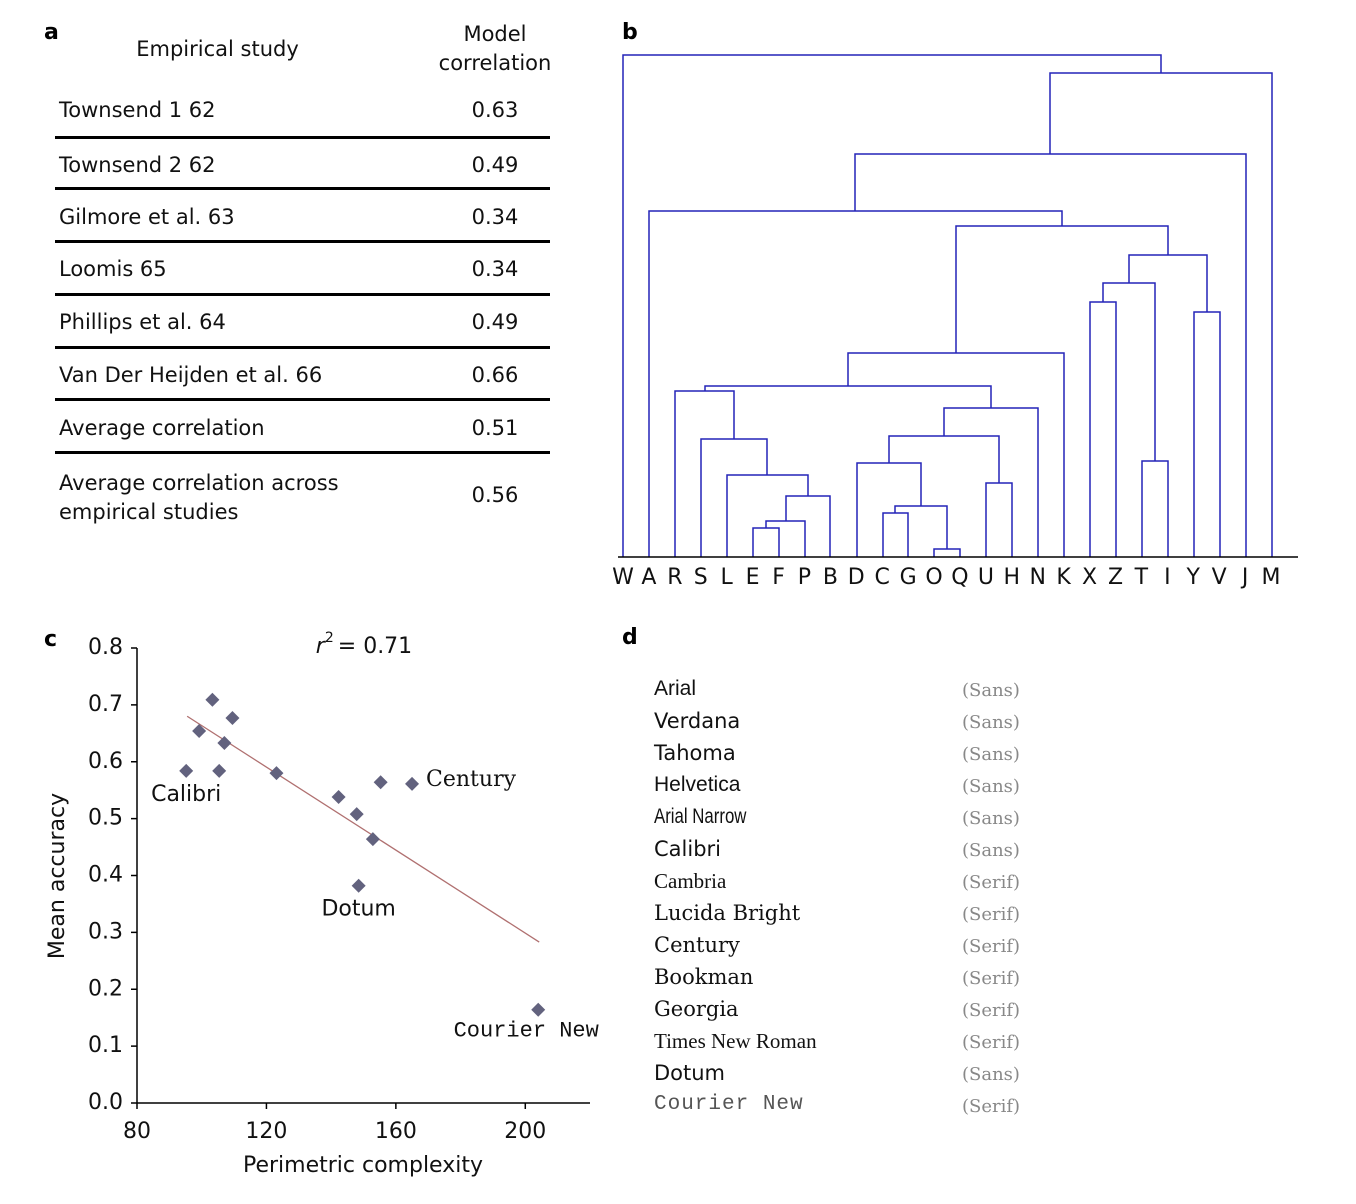 Image resolution: width=1356 pixels, height=1204 pixels. I want to click on leaf-label: J, so click(1244, 577).